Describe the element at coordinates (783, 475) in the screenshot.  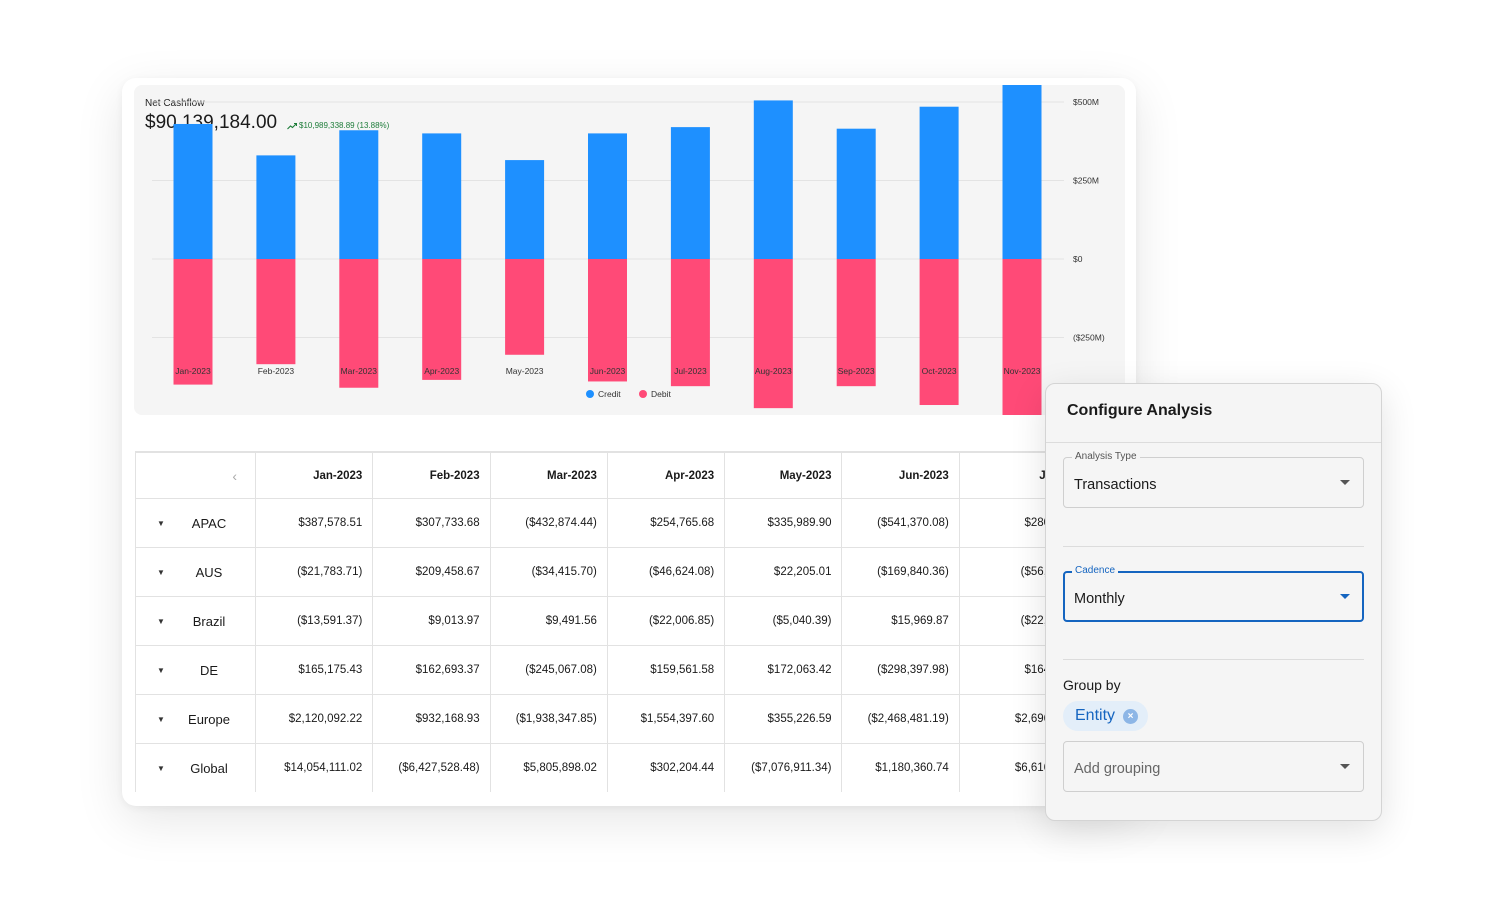
I see `column-header: May-2023` at that location.